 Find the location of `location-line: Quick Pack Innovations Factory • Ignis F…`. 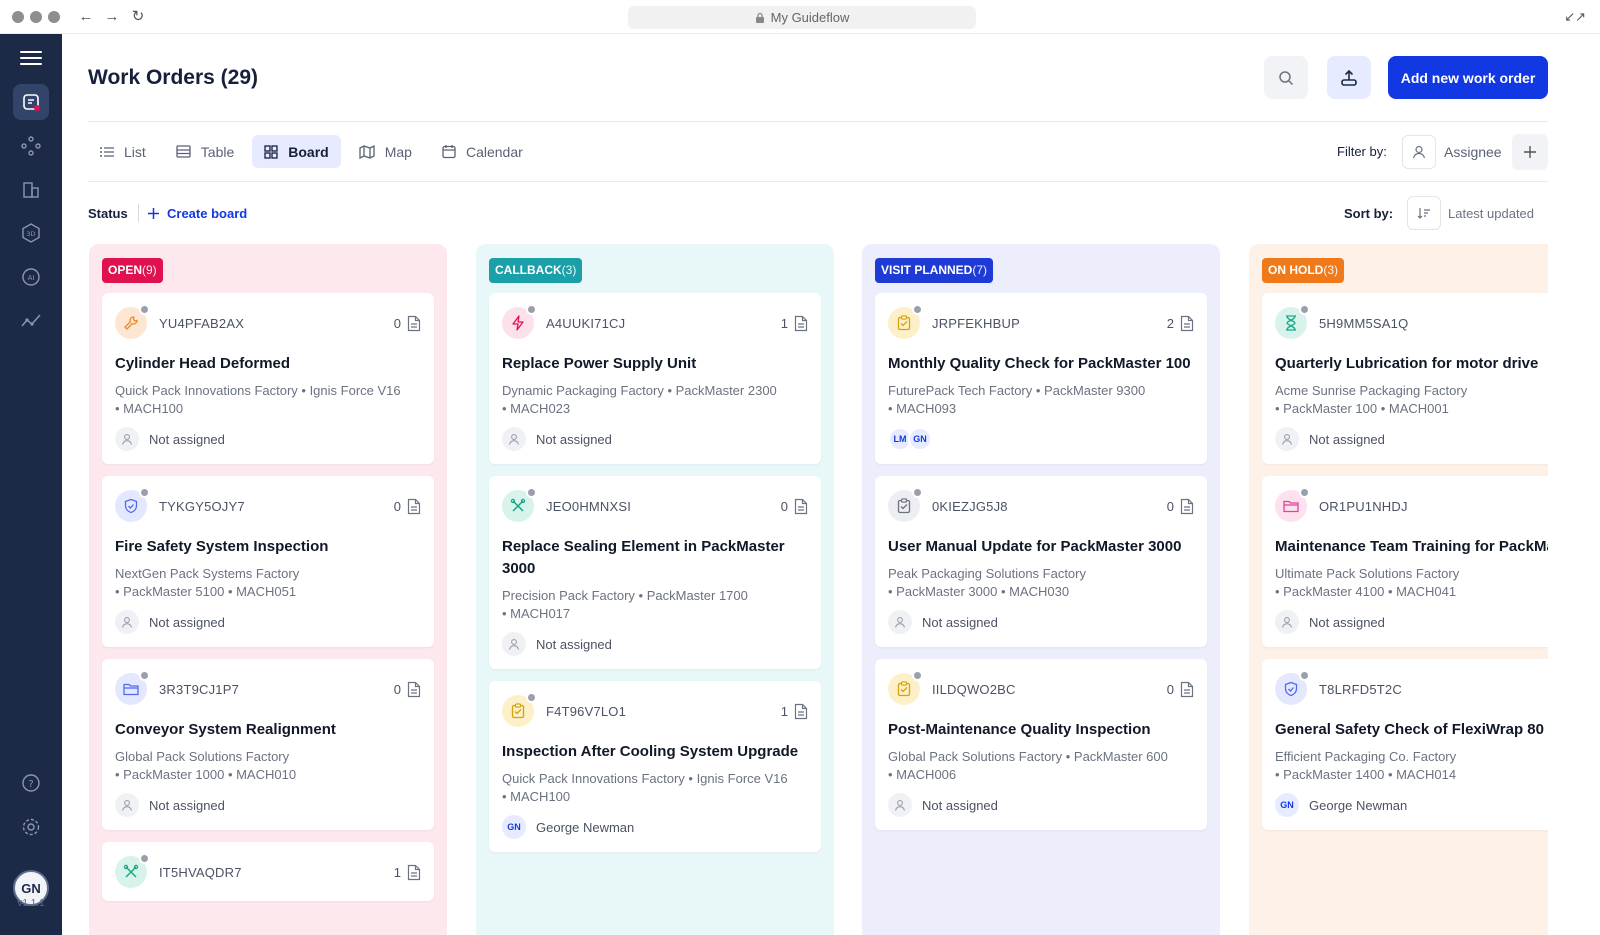

location-line: Quick Pack Innovations Factory • Ignis F… is located at coordinates (645, 778).